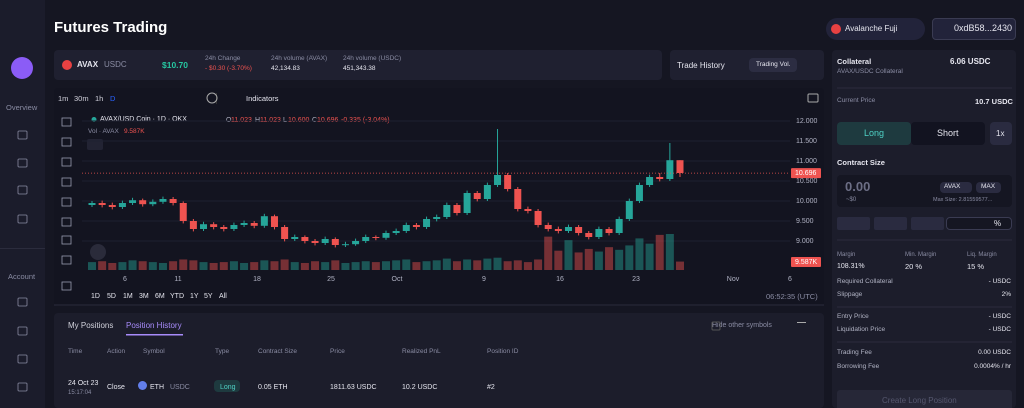 Image resolution: width=1024 pixels, height=408 pixels. What do you see at coordinates (95, 144) in the screenshot?
I see `collapse-button` at bounding box center [95, 144].